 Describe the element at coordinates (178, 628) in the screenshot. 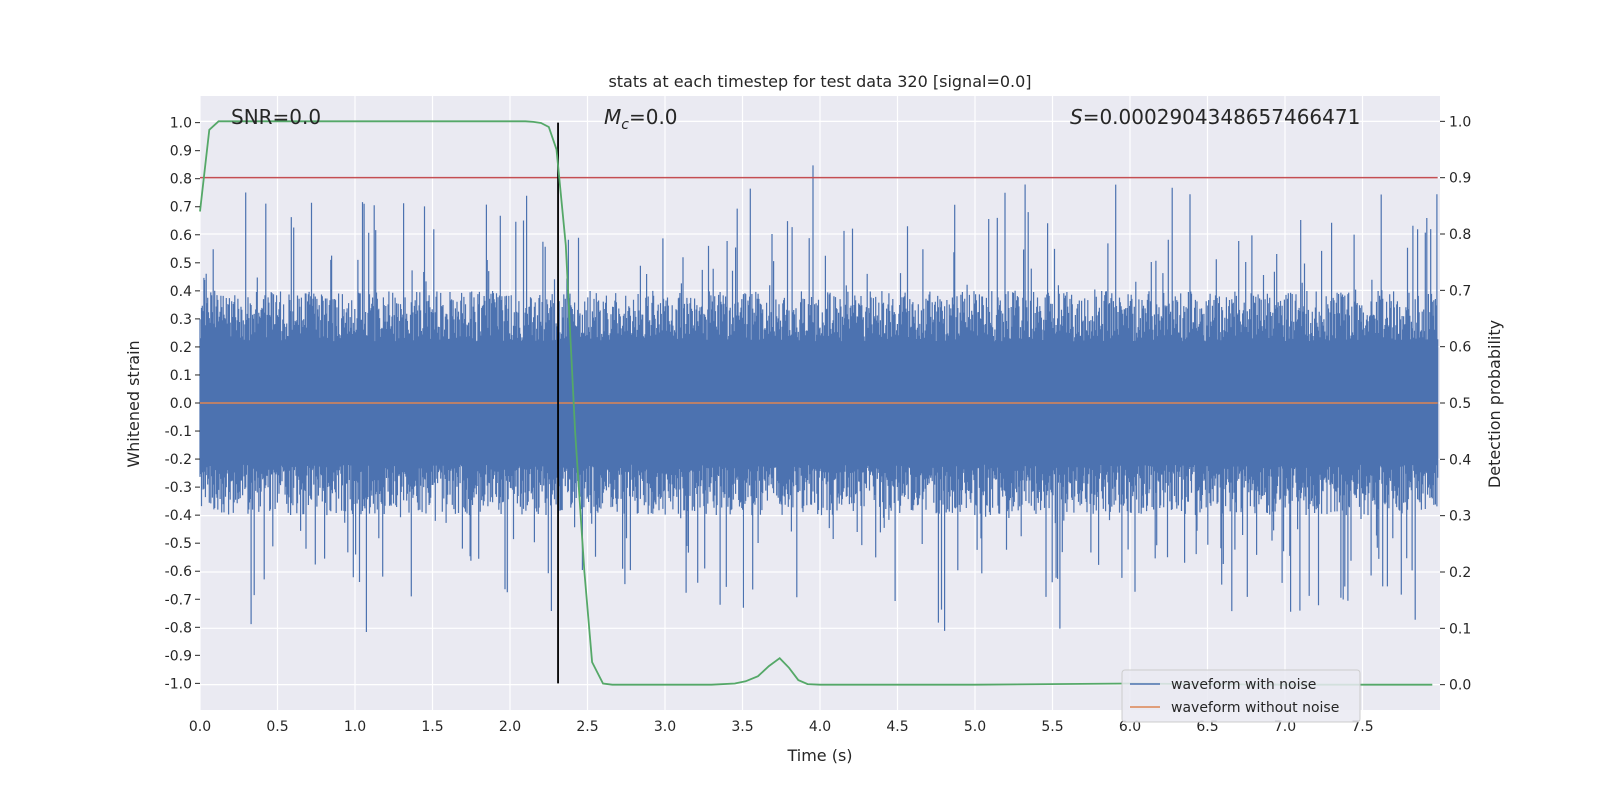

I see `y-tick-label: -0.8` at that location.